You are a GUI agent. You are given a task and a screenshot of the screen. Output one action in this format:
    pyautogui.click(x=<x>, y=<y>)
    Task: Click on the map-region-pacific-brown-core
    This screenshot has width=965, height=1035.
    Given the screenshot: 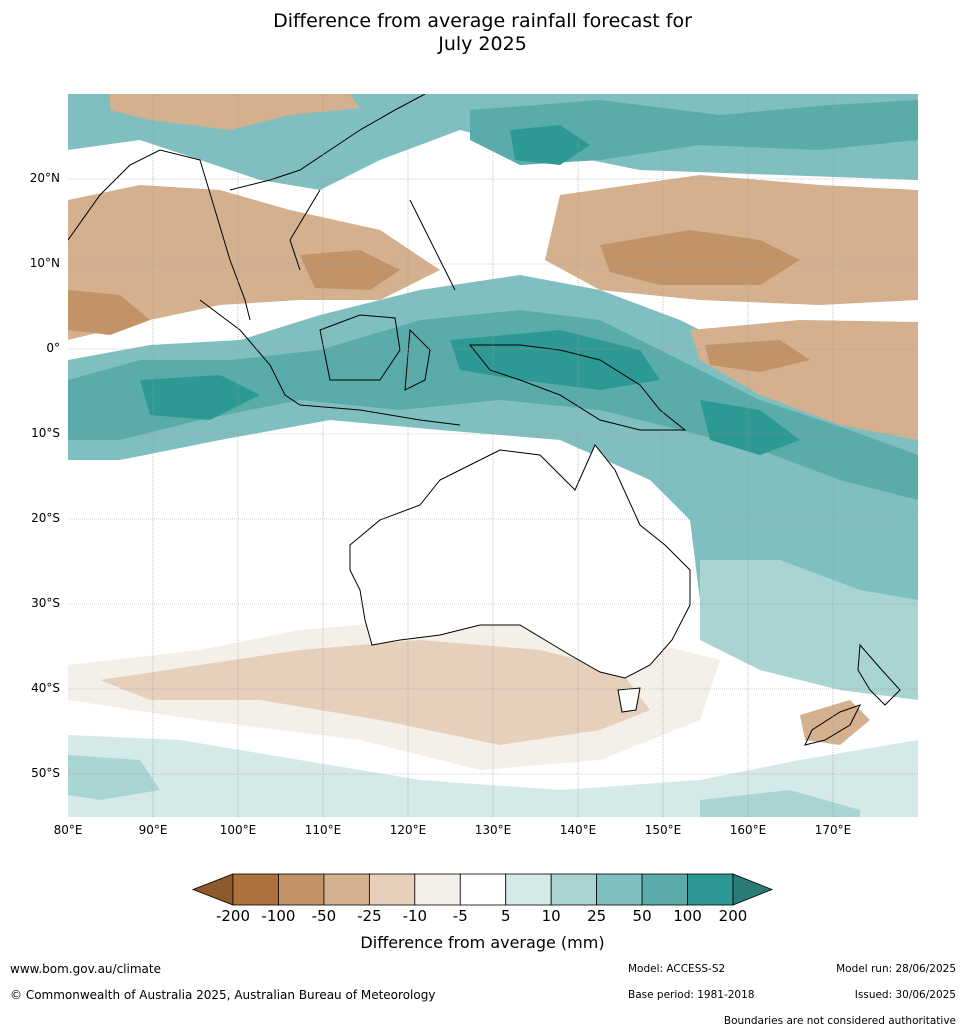 What is the action you would take?
    pyautogui.click(x=700, y=257)
    